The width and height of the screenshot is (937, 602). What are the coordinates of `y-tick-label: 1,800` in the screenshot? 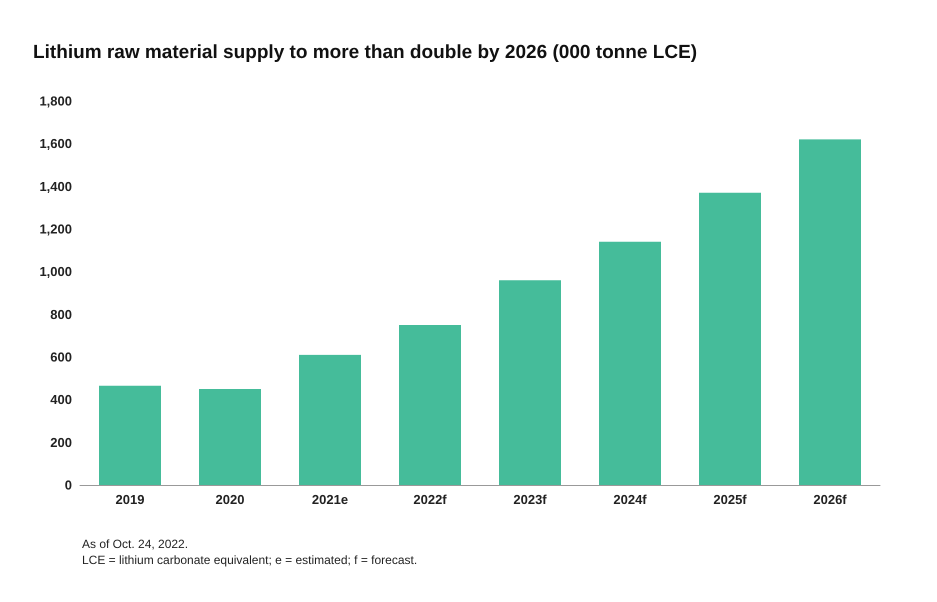 It's located at (55, 101).